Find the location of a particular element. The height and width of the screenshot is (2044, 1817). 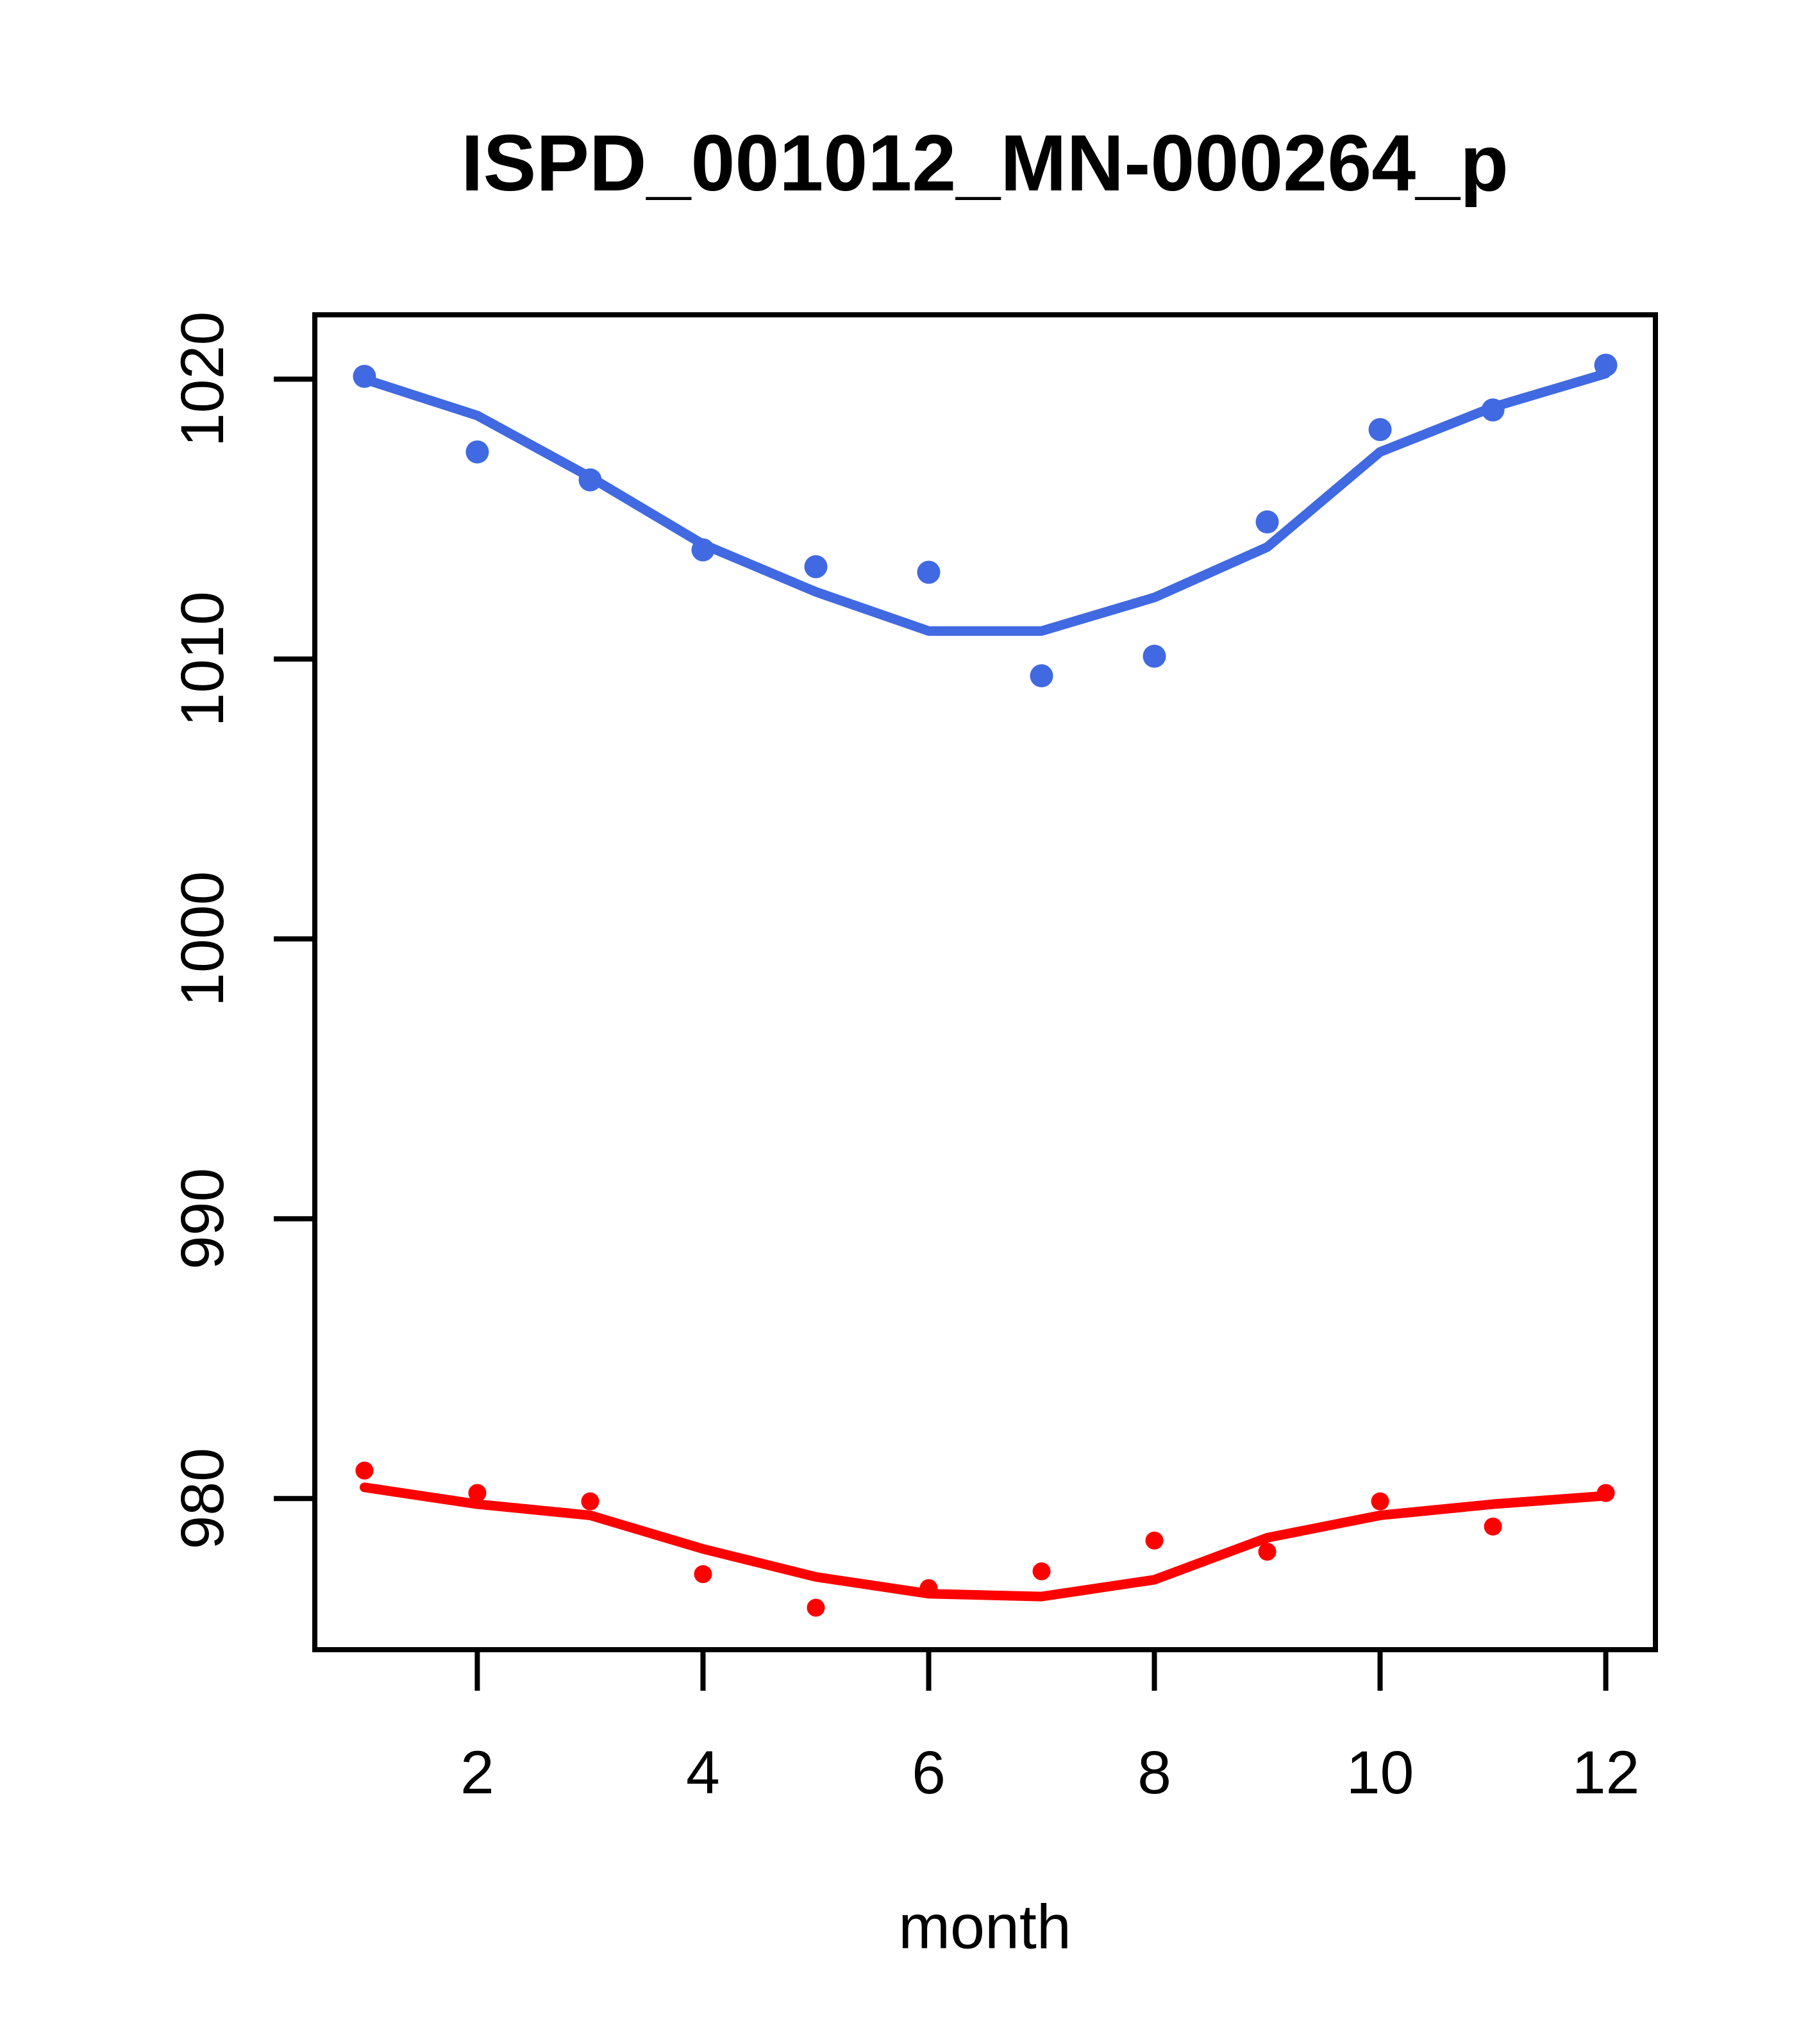

red-smooth-line-path is located at coordinates (985, 1542).